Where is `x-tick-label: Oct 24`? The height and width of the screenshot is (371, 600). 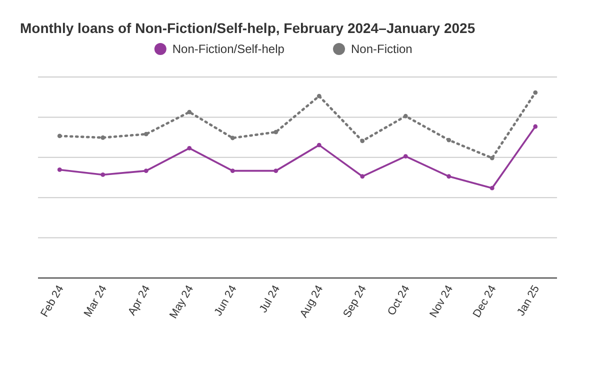
x-tick-label: Oct 24 is located at coordinates (399, 301).